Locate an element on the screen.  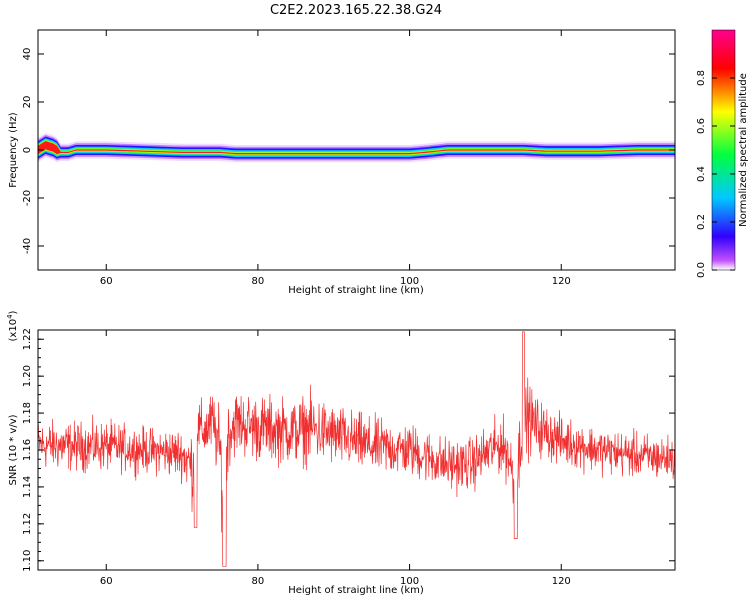
colorbar-tick-label: 0.2 is located at coordinates (701, 222).